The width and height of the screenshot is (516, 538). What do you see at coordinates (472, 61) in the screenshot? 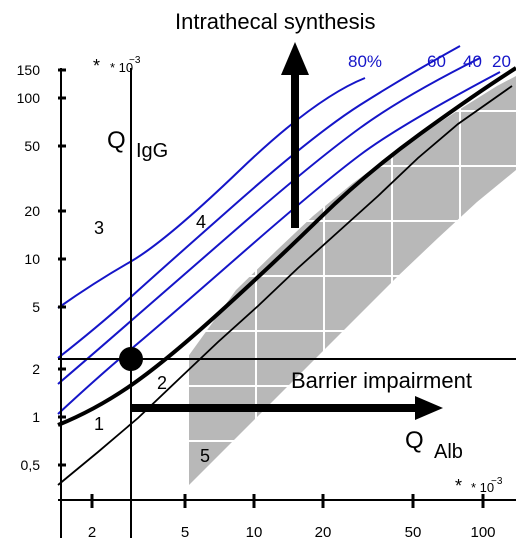
I see `isoline-label-40: 40` at bounding box center [472, 61].